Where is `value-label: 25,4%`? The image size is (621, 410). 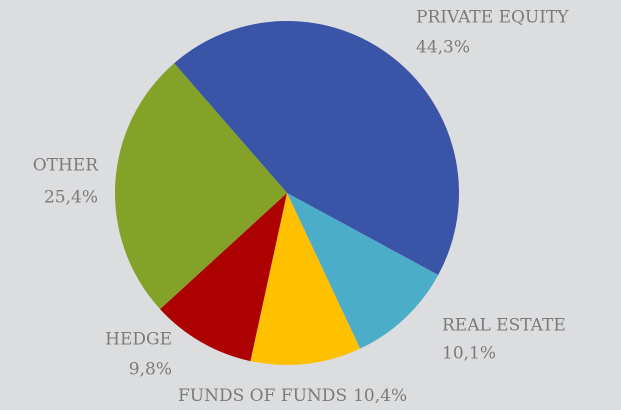
value-label: 25,4% is located at coordinates (71, 198).